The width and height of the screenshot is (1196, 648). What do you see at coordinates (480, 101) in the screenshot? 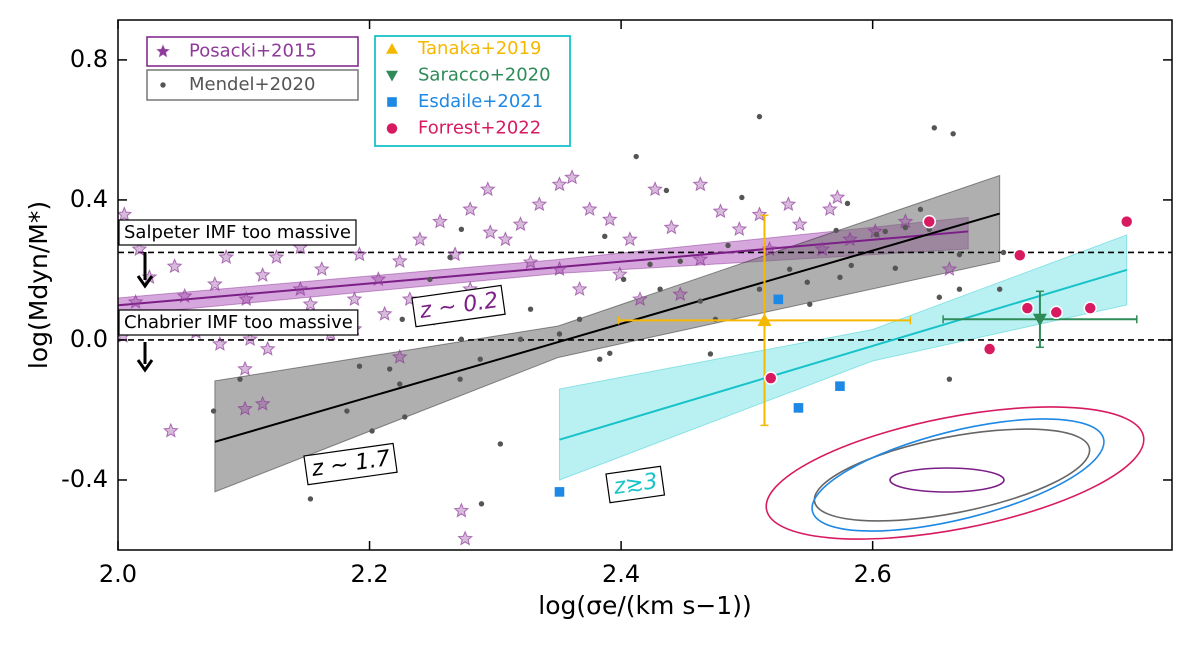
I see `legend-label: Esdaile+2021` at bounding box center [480, 101].